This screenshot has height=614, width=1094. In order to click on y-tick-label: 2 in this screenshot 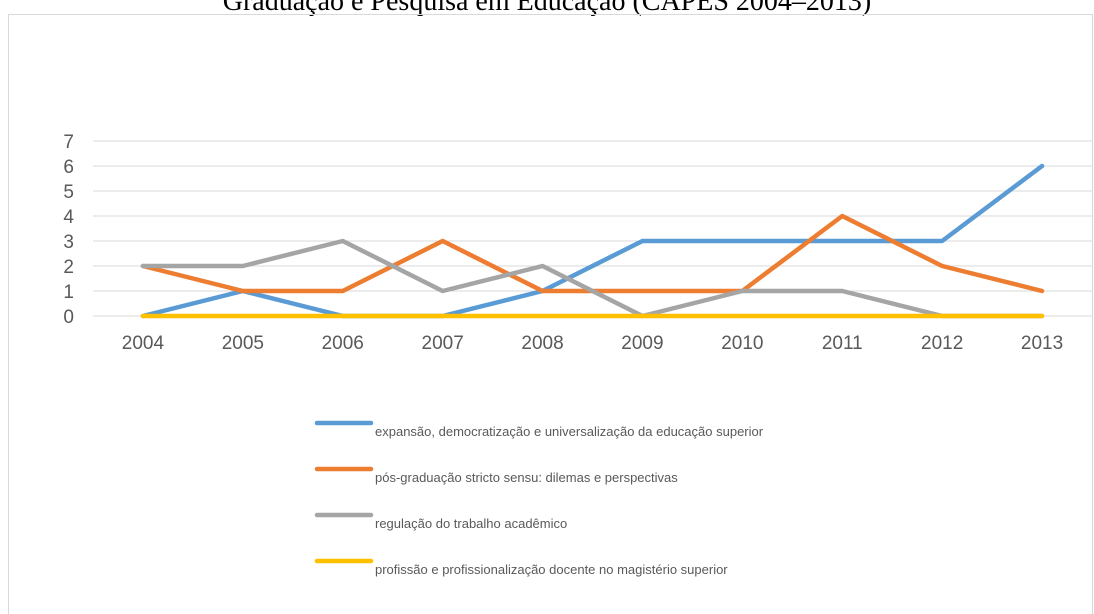, I will do `click(68, 267)`.